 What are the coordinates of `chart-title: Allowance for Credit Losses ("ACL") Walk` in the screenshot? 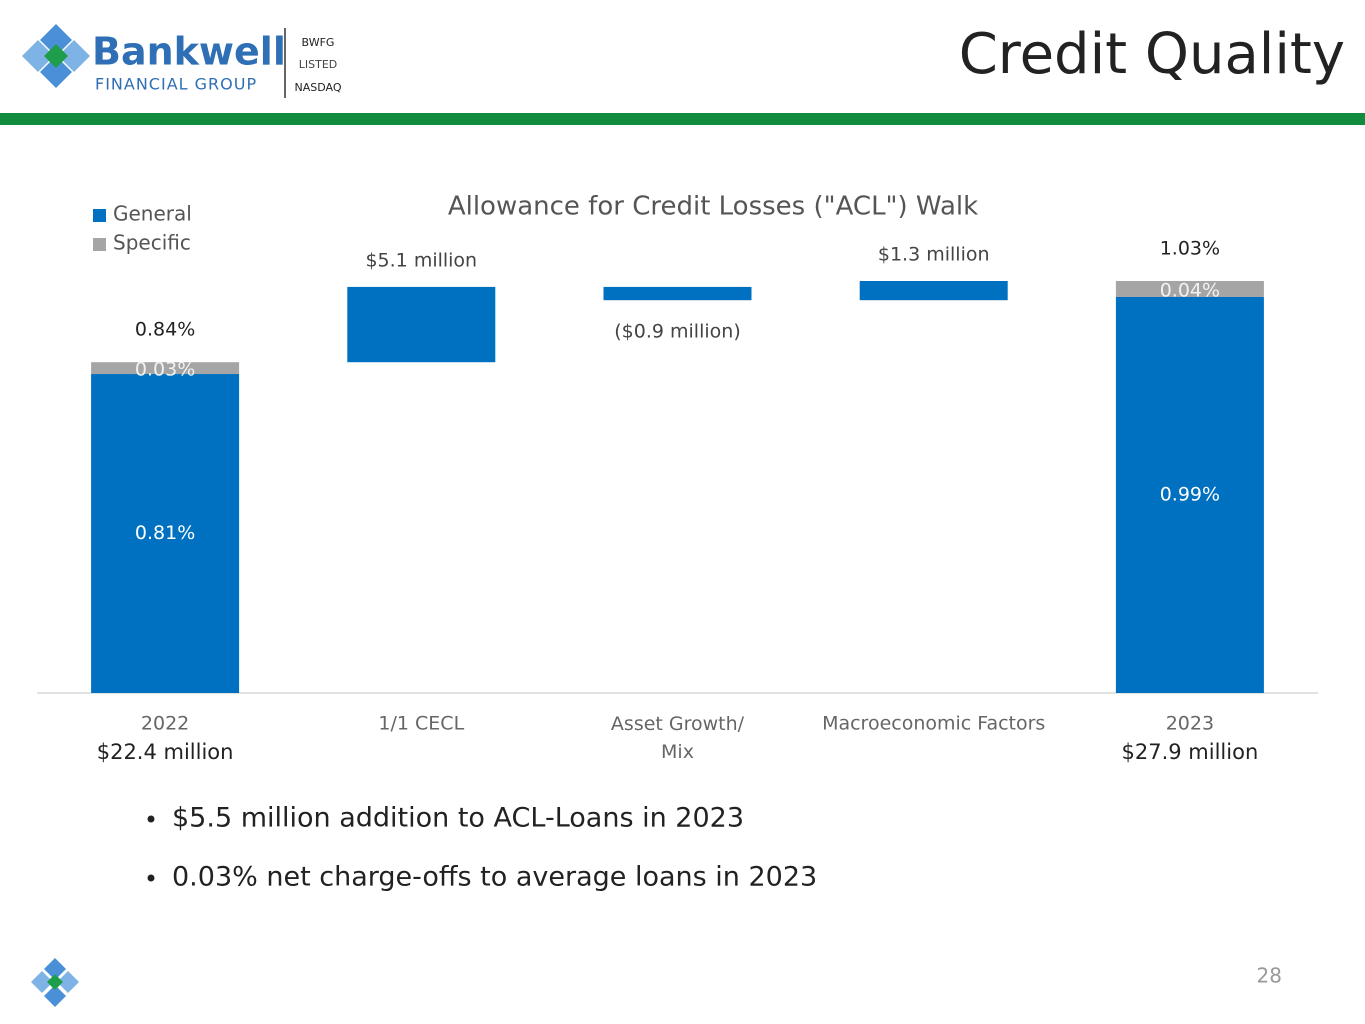 It's located at (713, 207).